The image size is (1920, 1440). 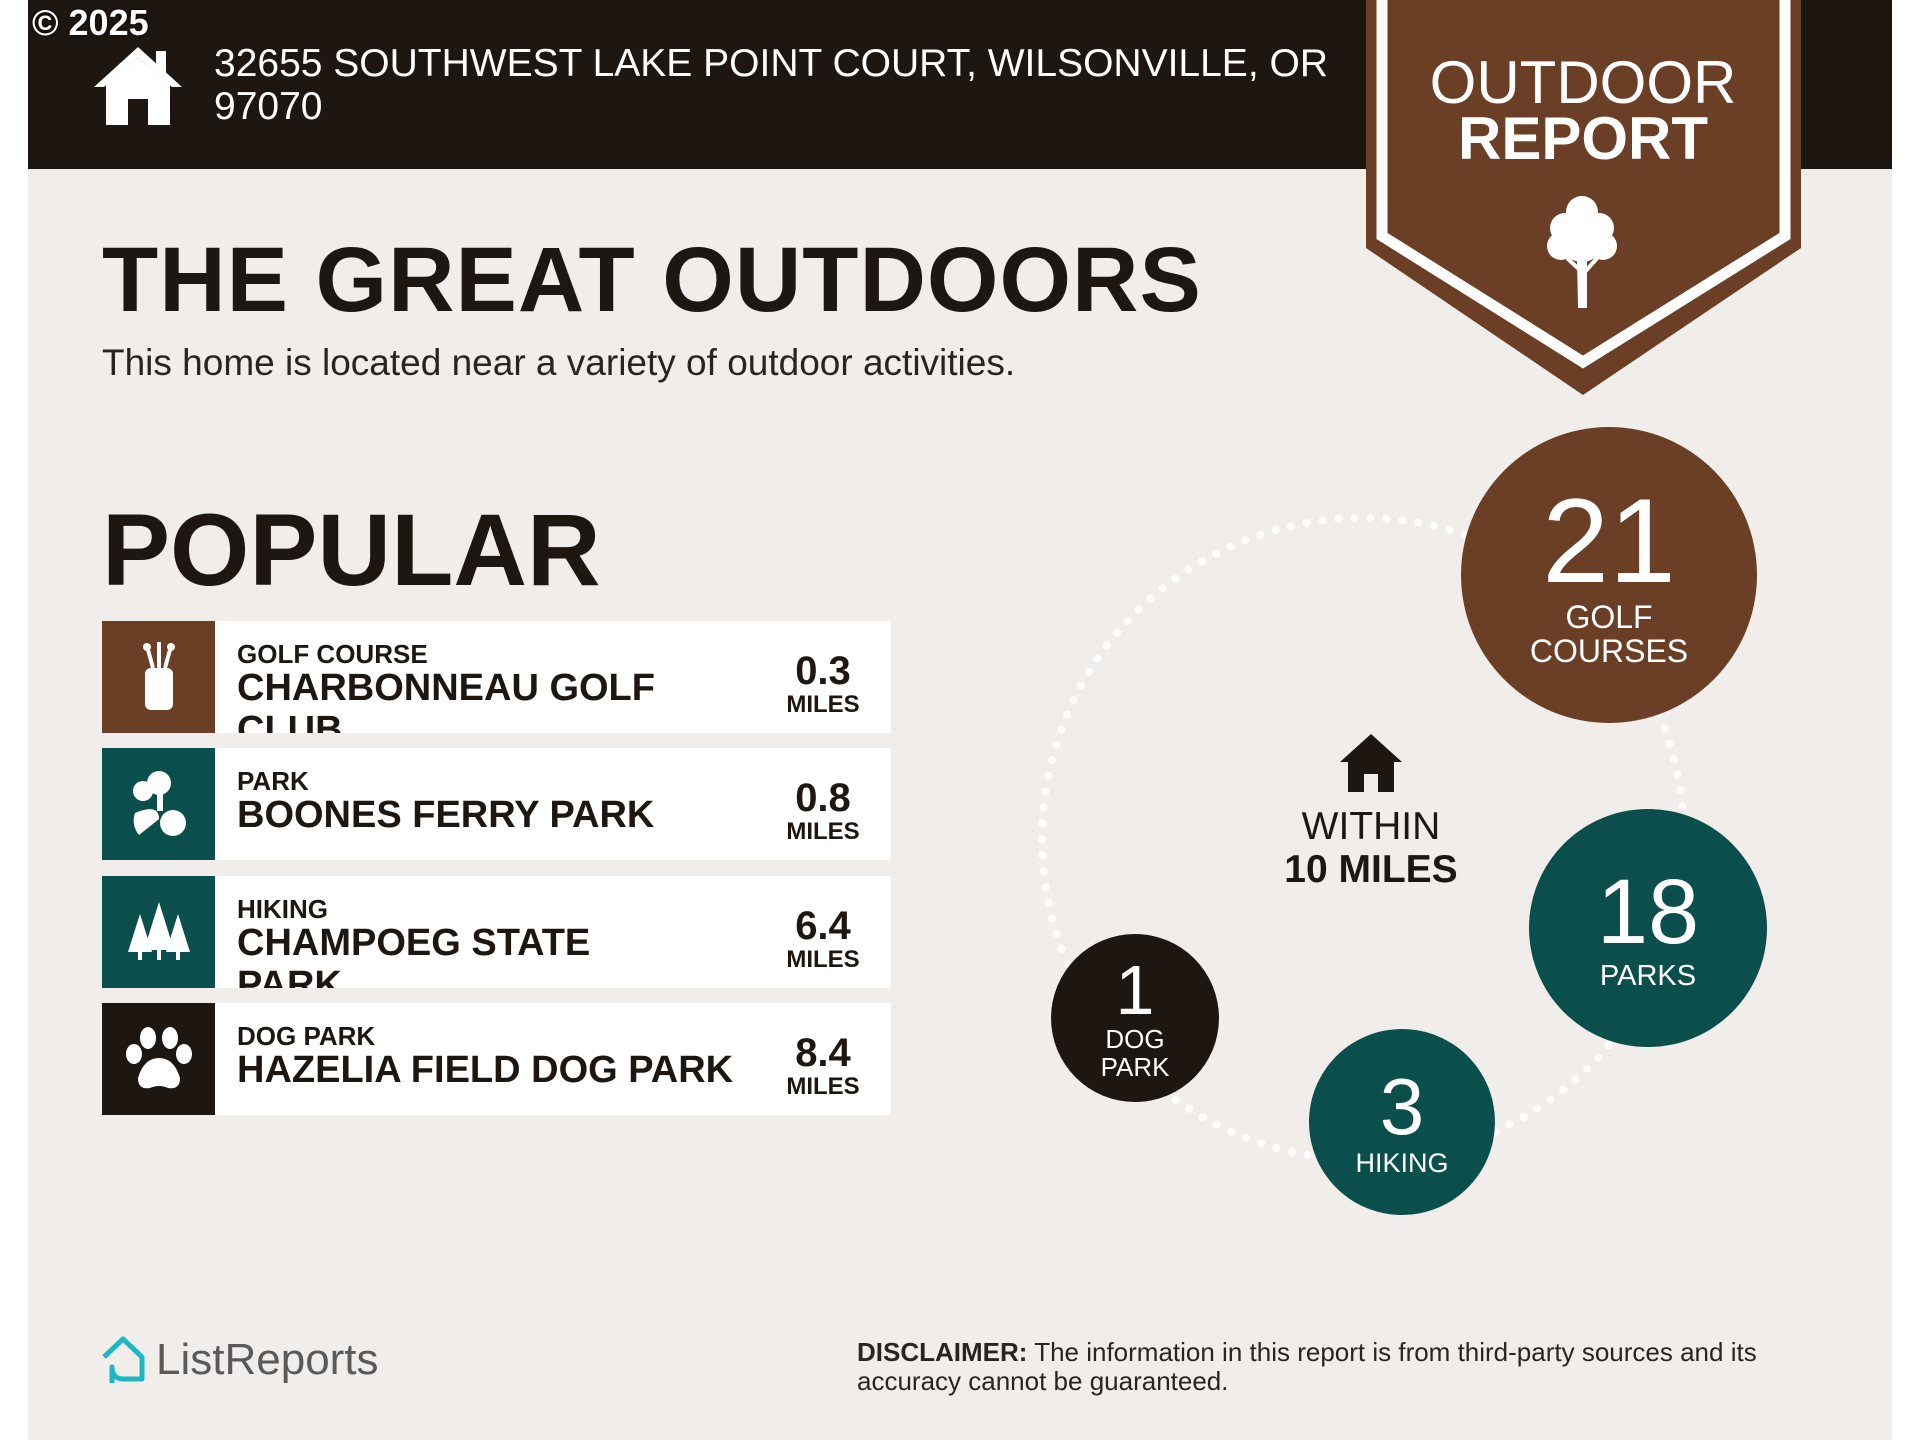 I want to click on list-item: DOG PARK HAZELIA FIELD DOG PARK 8.4 MILES, so click(x=496, y=1059).